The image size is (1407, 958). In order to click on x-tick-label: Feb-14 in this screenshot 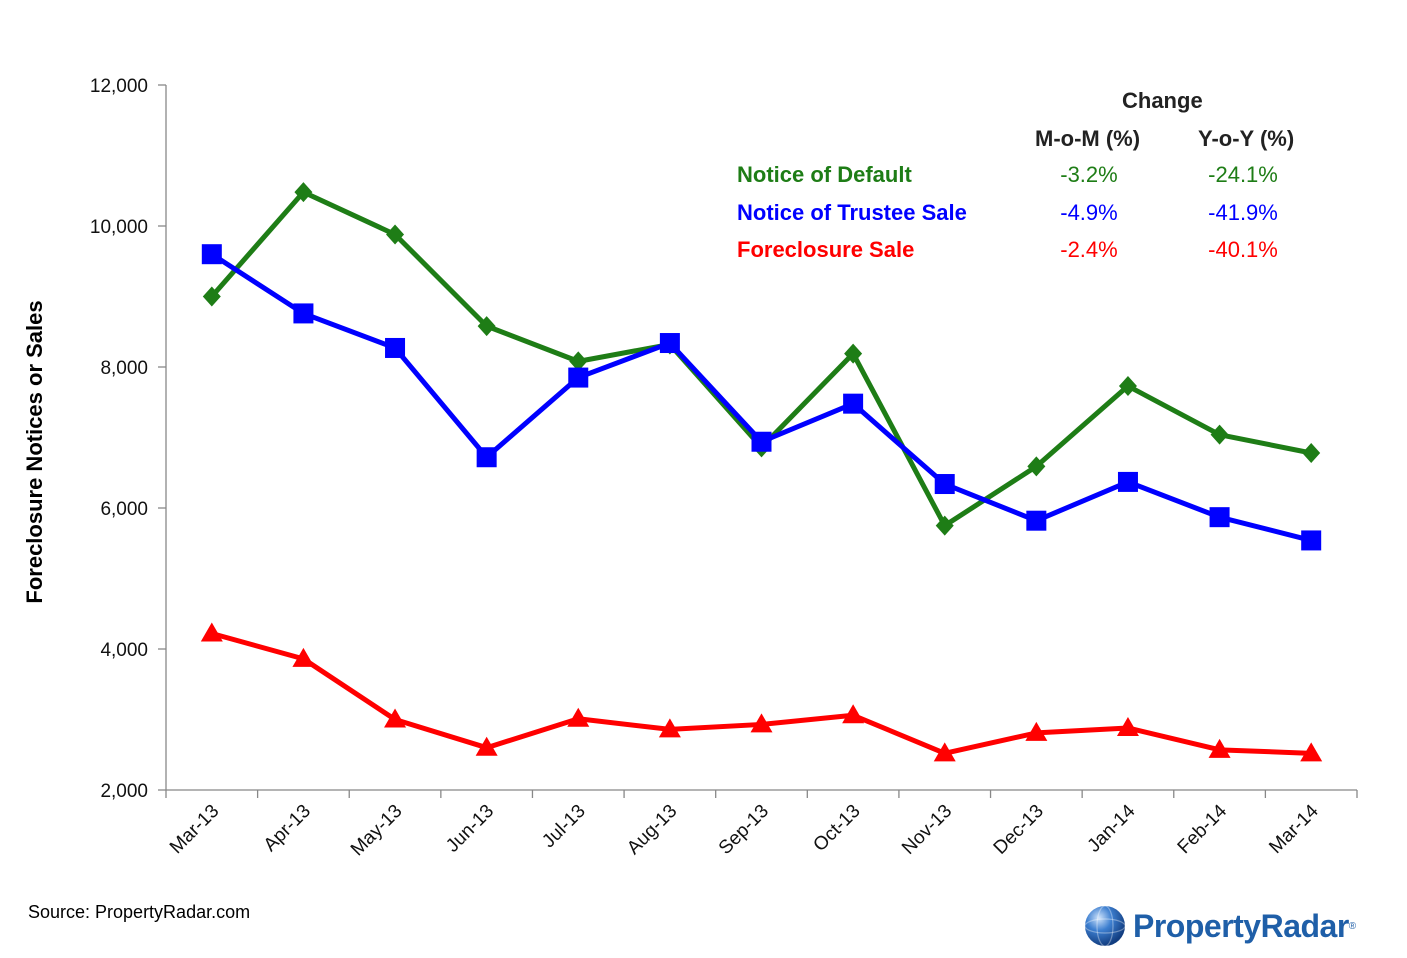, I will do `click(1203, 829)`.